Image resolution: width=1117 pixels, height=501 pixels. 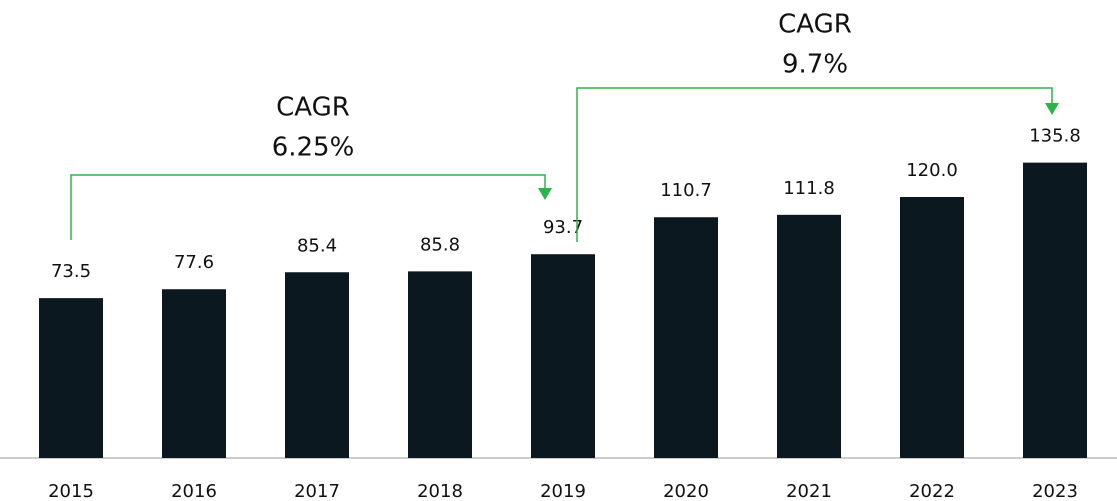 What do you see at coordinates (809, 188) in the screenshot?
I see `value-label: 111.8` at bounding box center [809, 188].